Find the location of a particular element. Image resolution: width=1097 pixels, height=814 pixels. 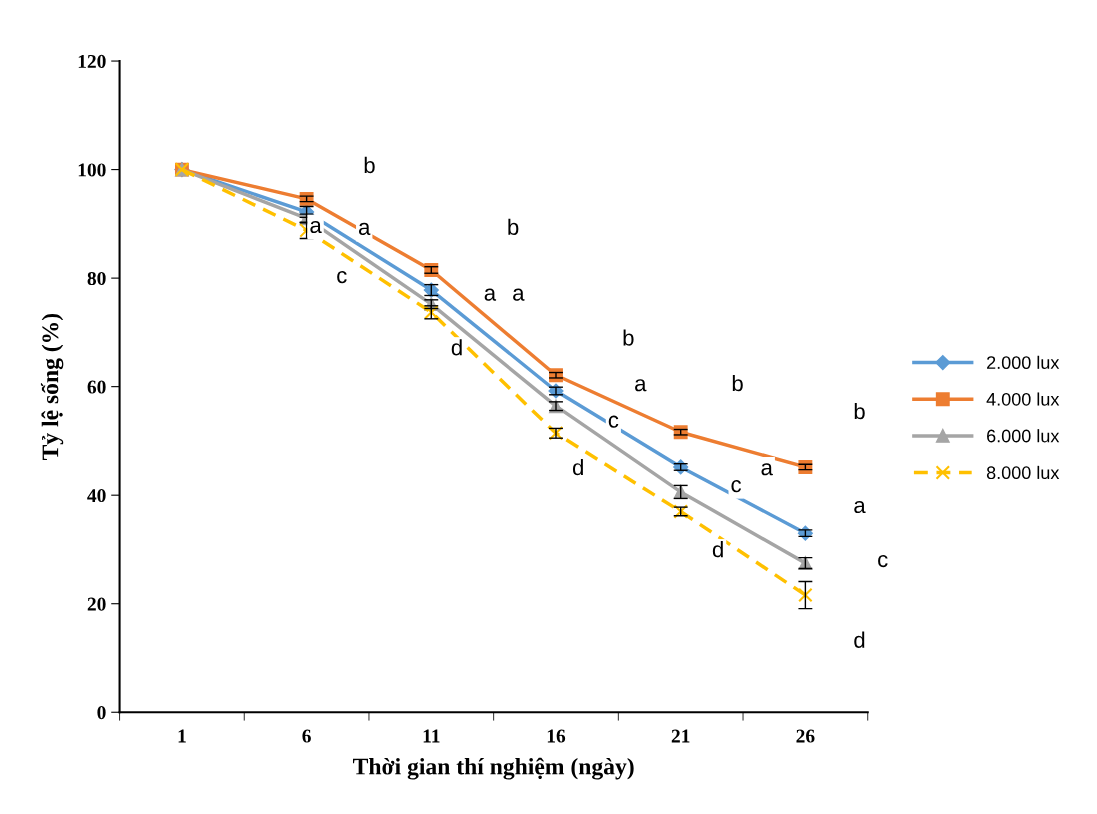

x-tick-label: 11 is located at coordinates (431, 736).